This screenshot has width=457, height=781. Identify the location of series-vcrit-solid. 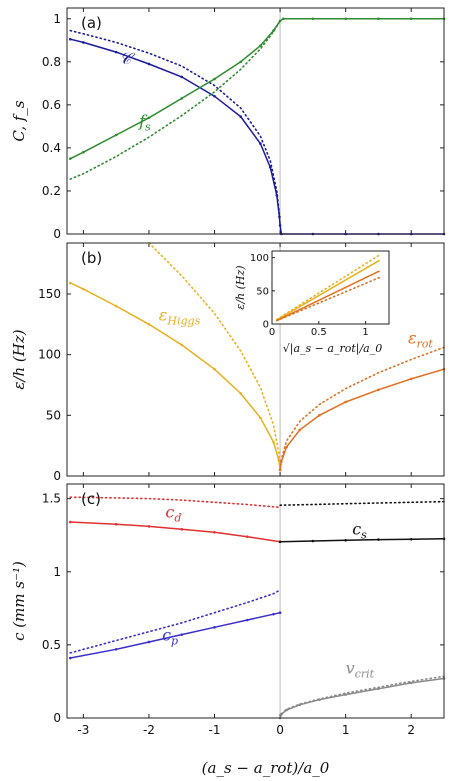
(362, 698).